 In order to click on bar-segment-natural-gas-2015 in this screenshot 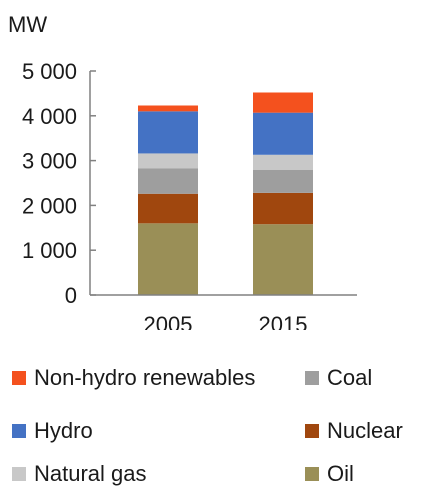, I will do `click(283, 162)`.